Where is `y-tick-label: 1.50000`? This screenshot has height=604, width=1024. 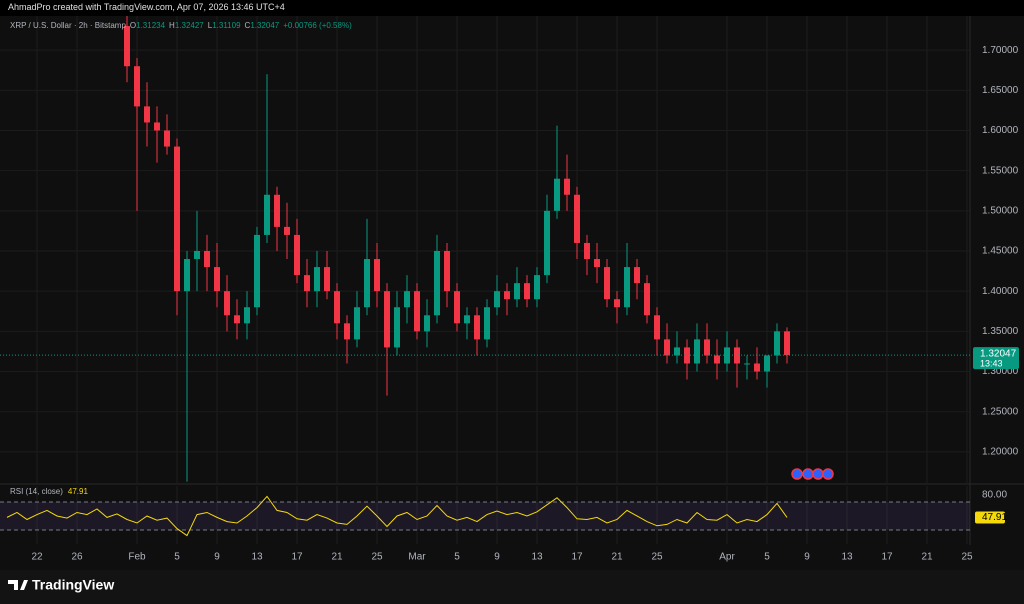
y-tick-label: 1.50000 is located at coordinates (1000, 210).